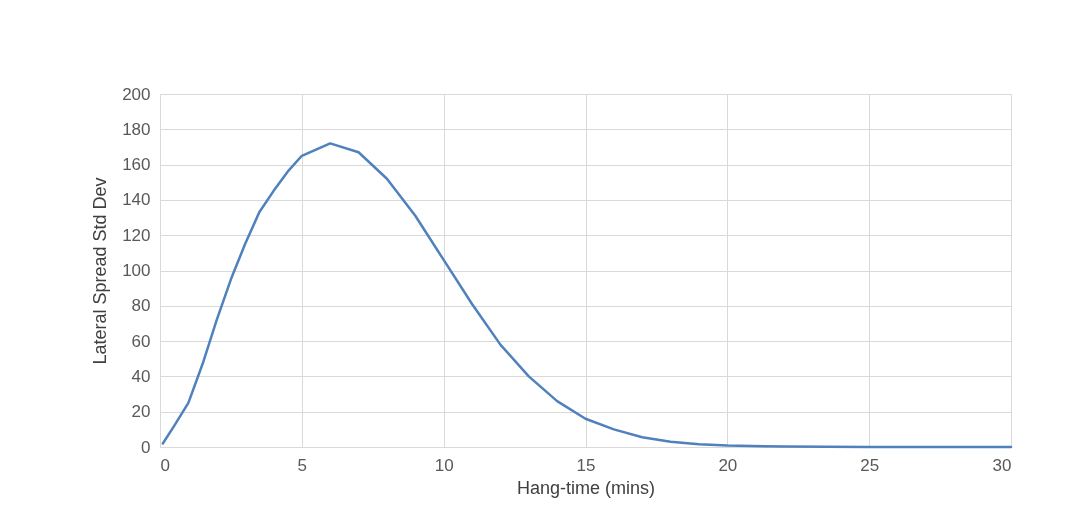 This screenshot has width=1065, height=509. Describe the element at coordinates (728, 465) in the screenshot. I see `x-tick-label: 20` at that location.